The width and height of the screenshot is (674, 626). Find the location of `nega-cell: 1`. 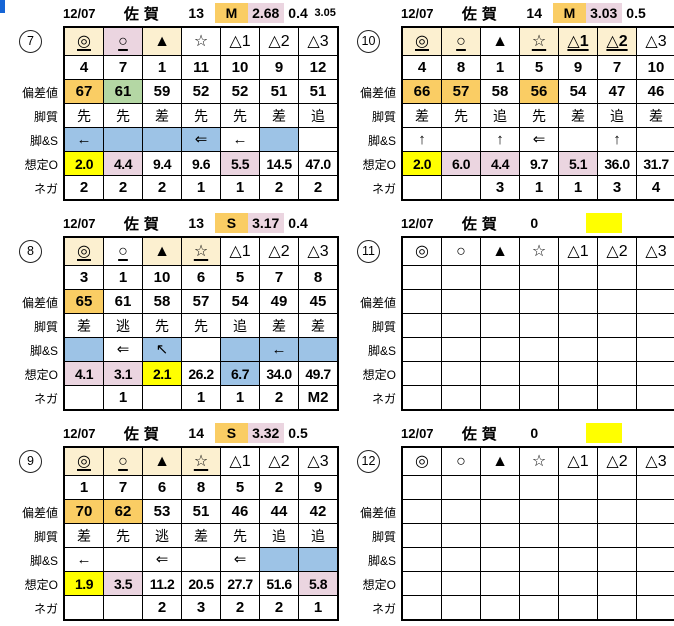

nega-cell: 1 is located at coordinates (123, 398).